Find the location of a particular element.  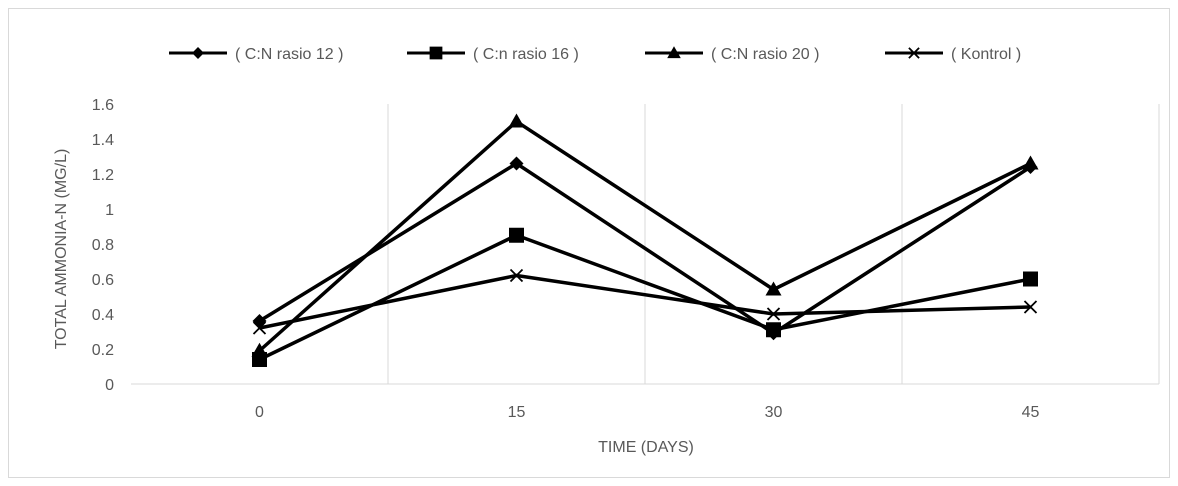

y-axis-ticks: 0 0.2 0.4 0.6 0.8 1 1.2 1.4 1.6 is located at coordinates (103, 245).